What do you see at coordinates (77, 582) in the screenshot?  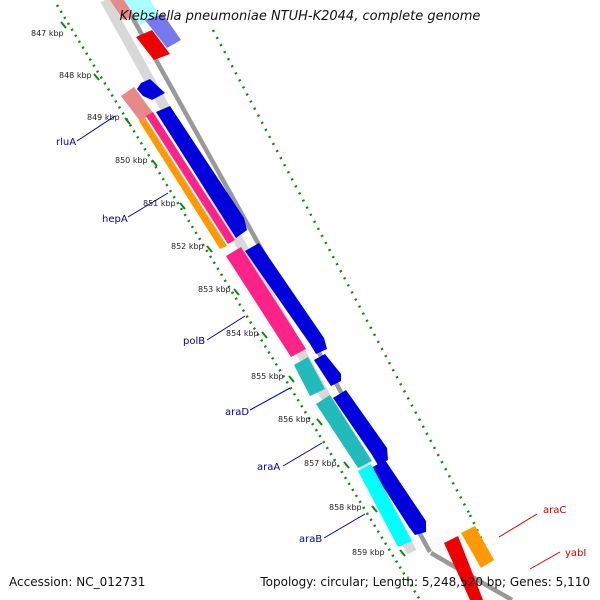 I see `accession-label: Accession: NC_012731` at bounding box center [77, 582].